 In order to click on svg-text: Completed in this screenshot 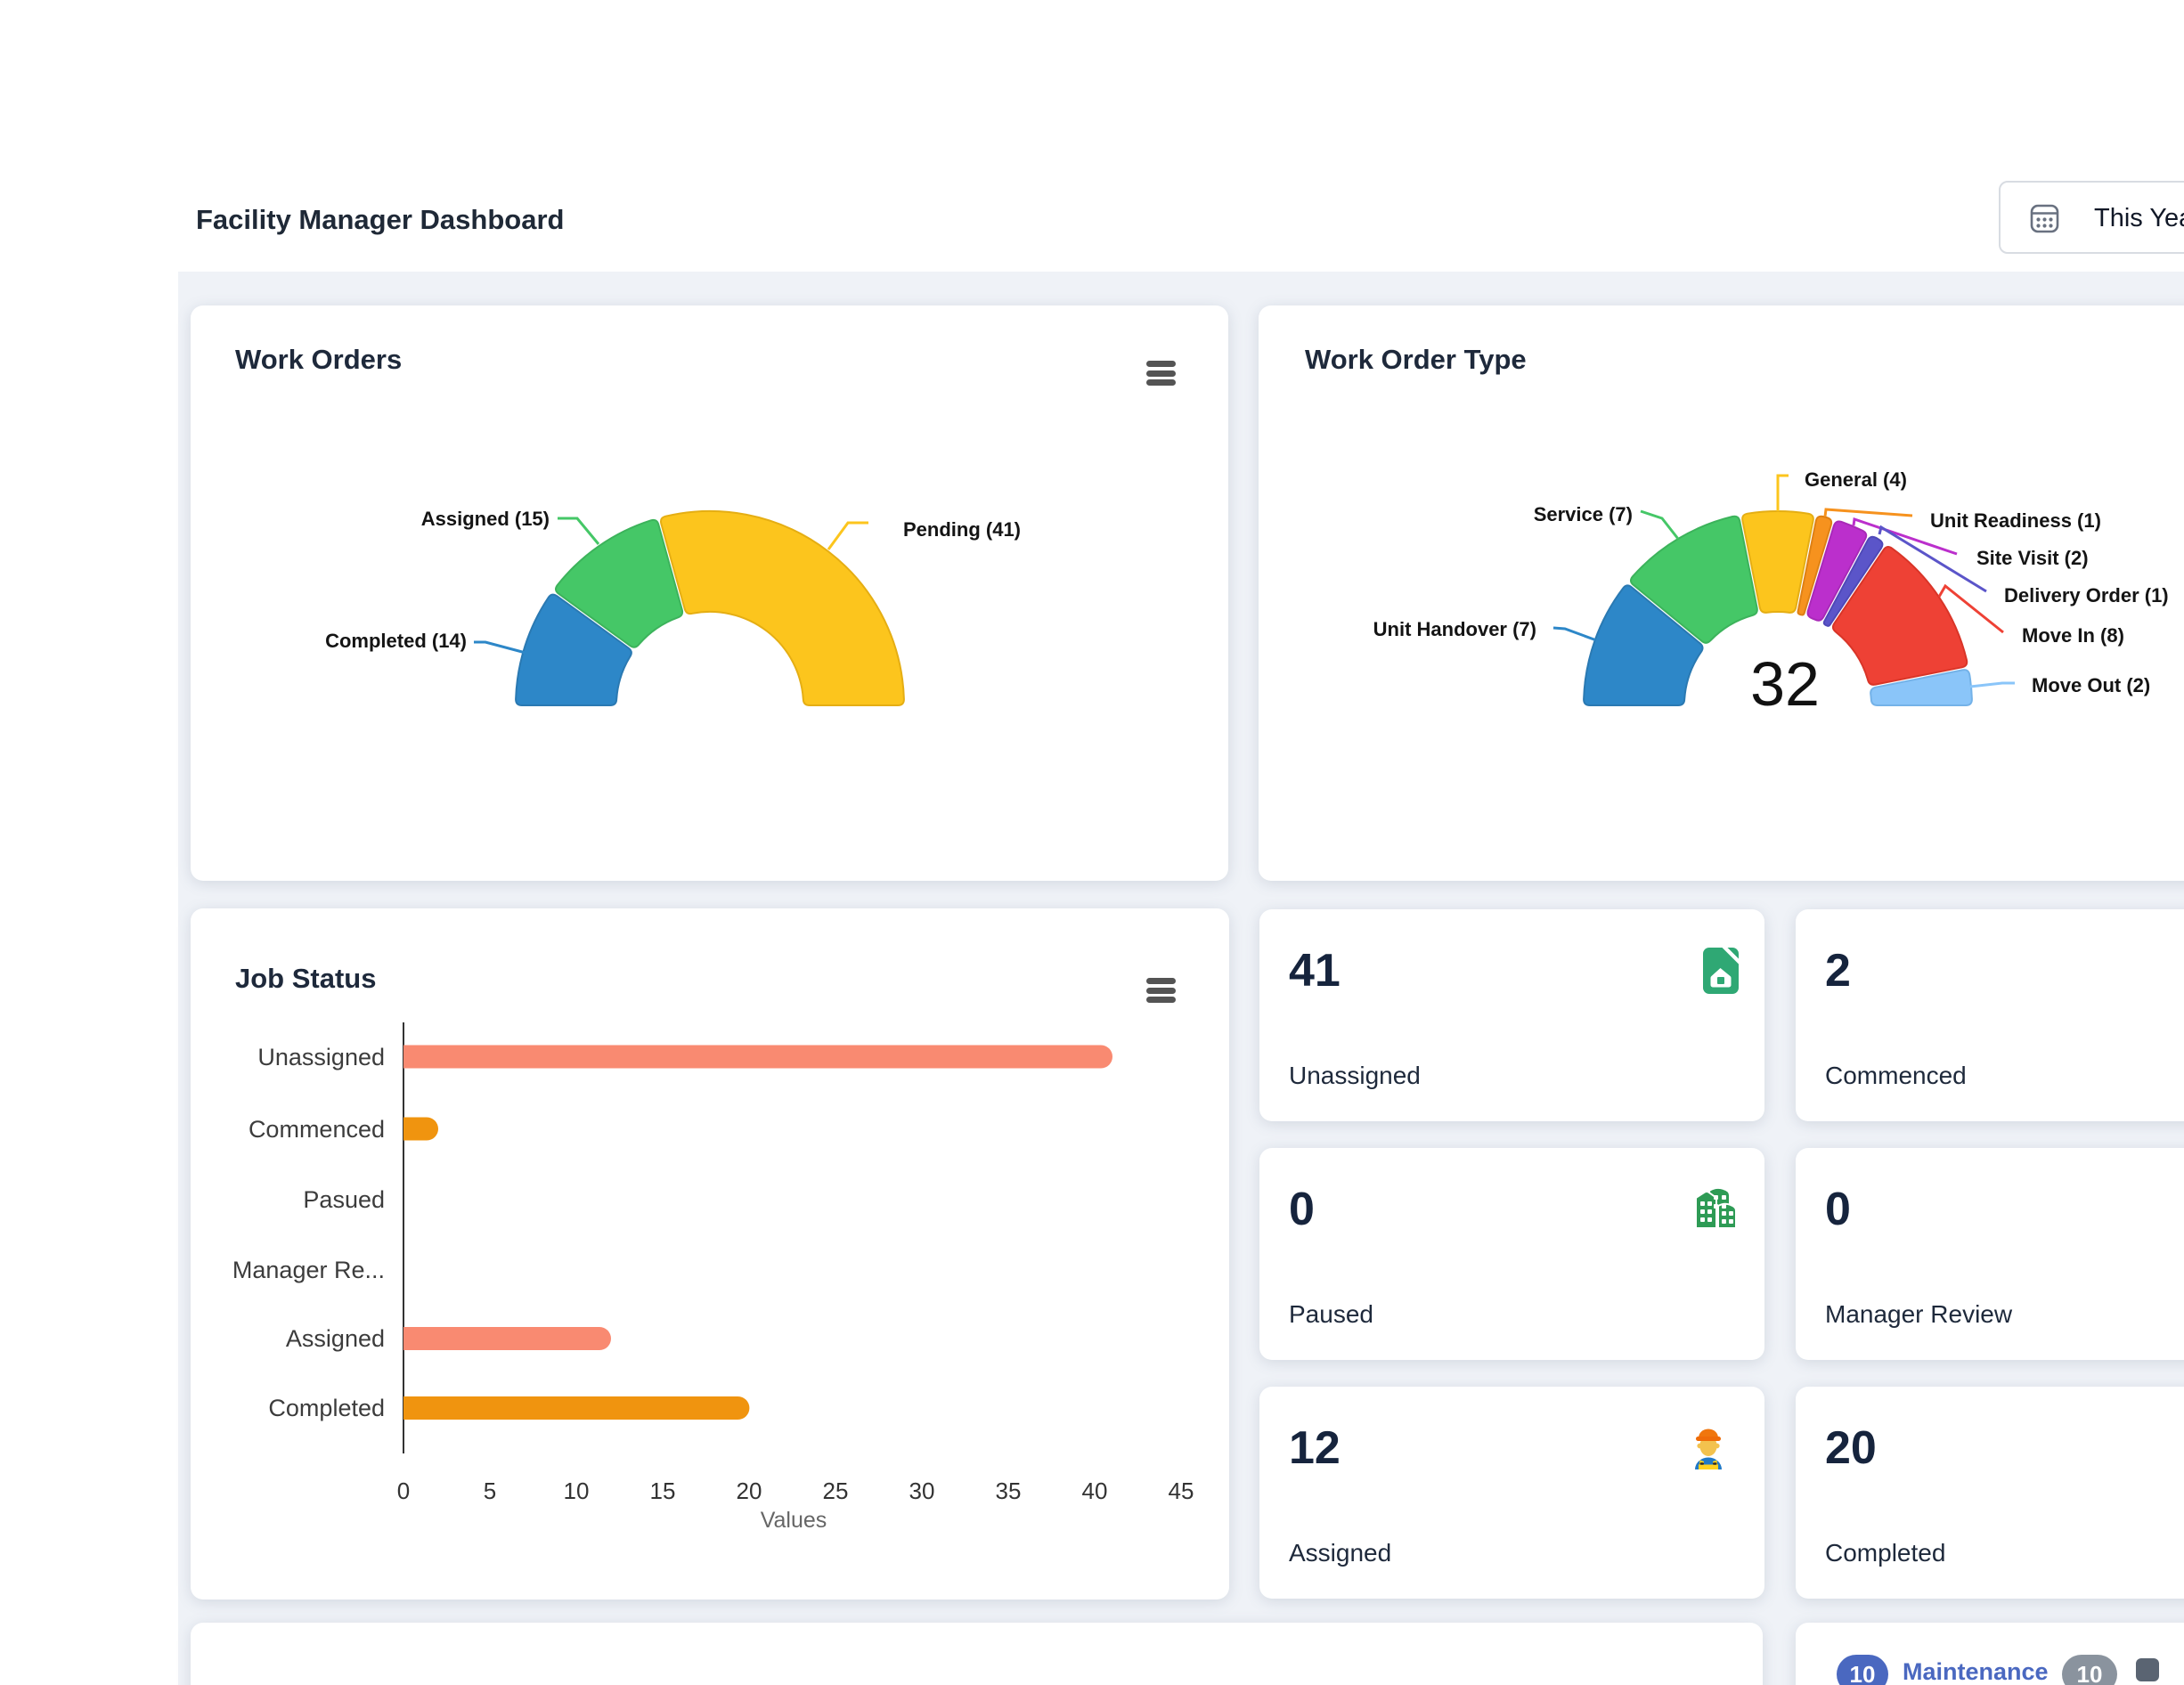, I will do `click(326, 1408)`.